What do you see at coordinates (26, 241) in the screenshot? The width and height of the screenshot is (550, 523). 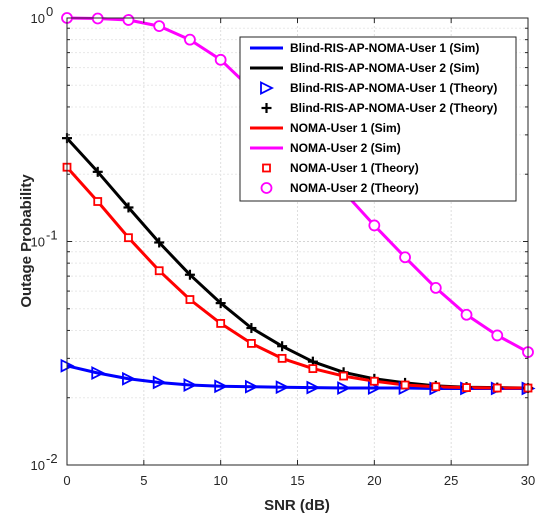 I see `y-axis-label: Outage Probability` at bounding box center [26, 241].